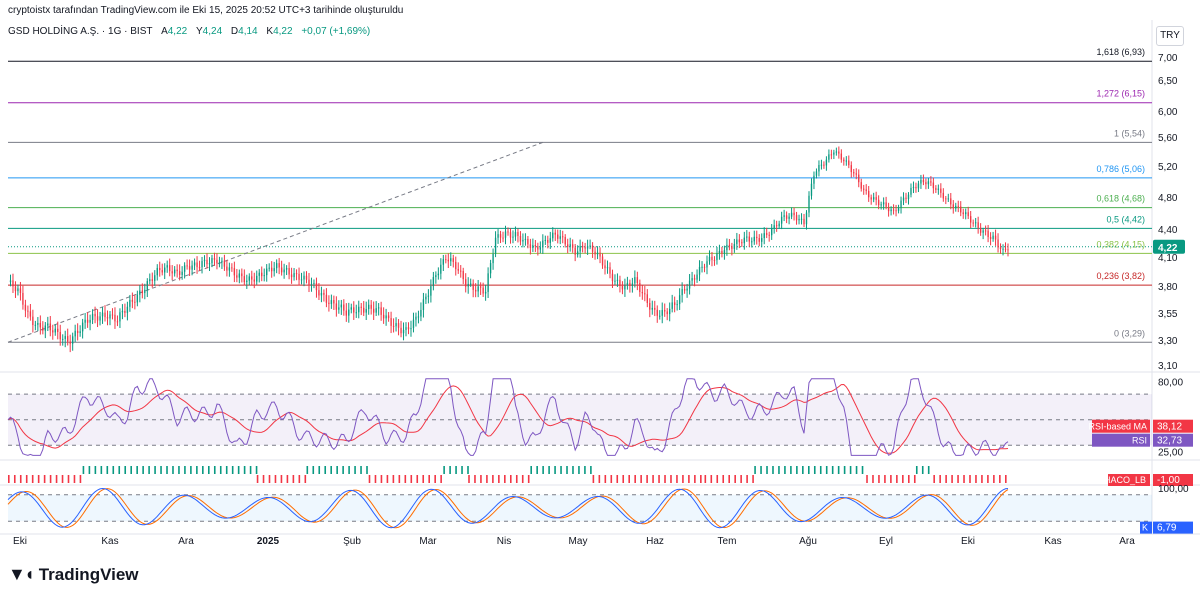 The height and width of the screenshot is (596, 1200). What do you see at coordinates (1169, 246) in the screenshot?
I see `last-price-badge` at bounding box center [1169, 246].